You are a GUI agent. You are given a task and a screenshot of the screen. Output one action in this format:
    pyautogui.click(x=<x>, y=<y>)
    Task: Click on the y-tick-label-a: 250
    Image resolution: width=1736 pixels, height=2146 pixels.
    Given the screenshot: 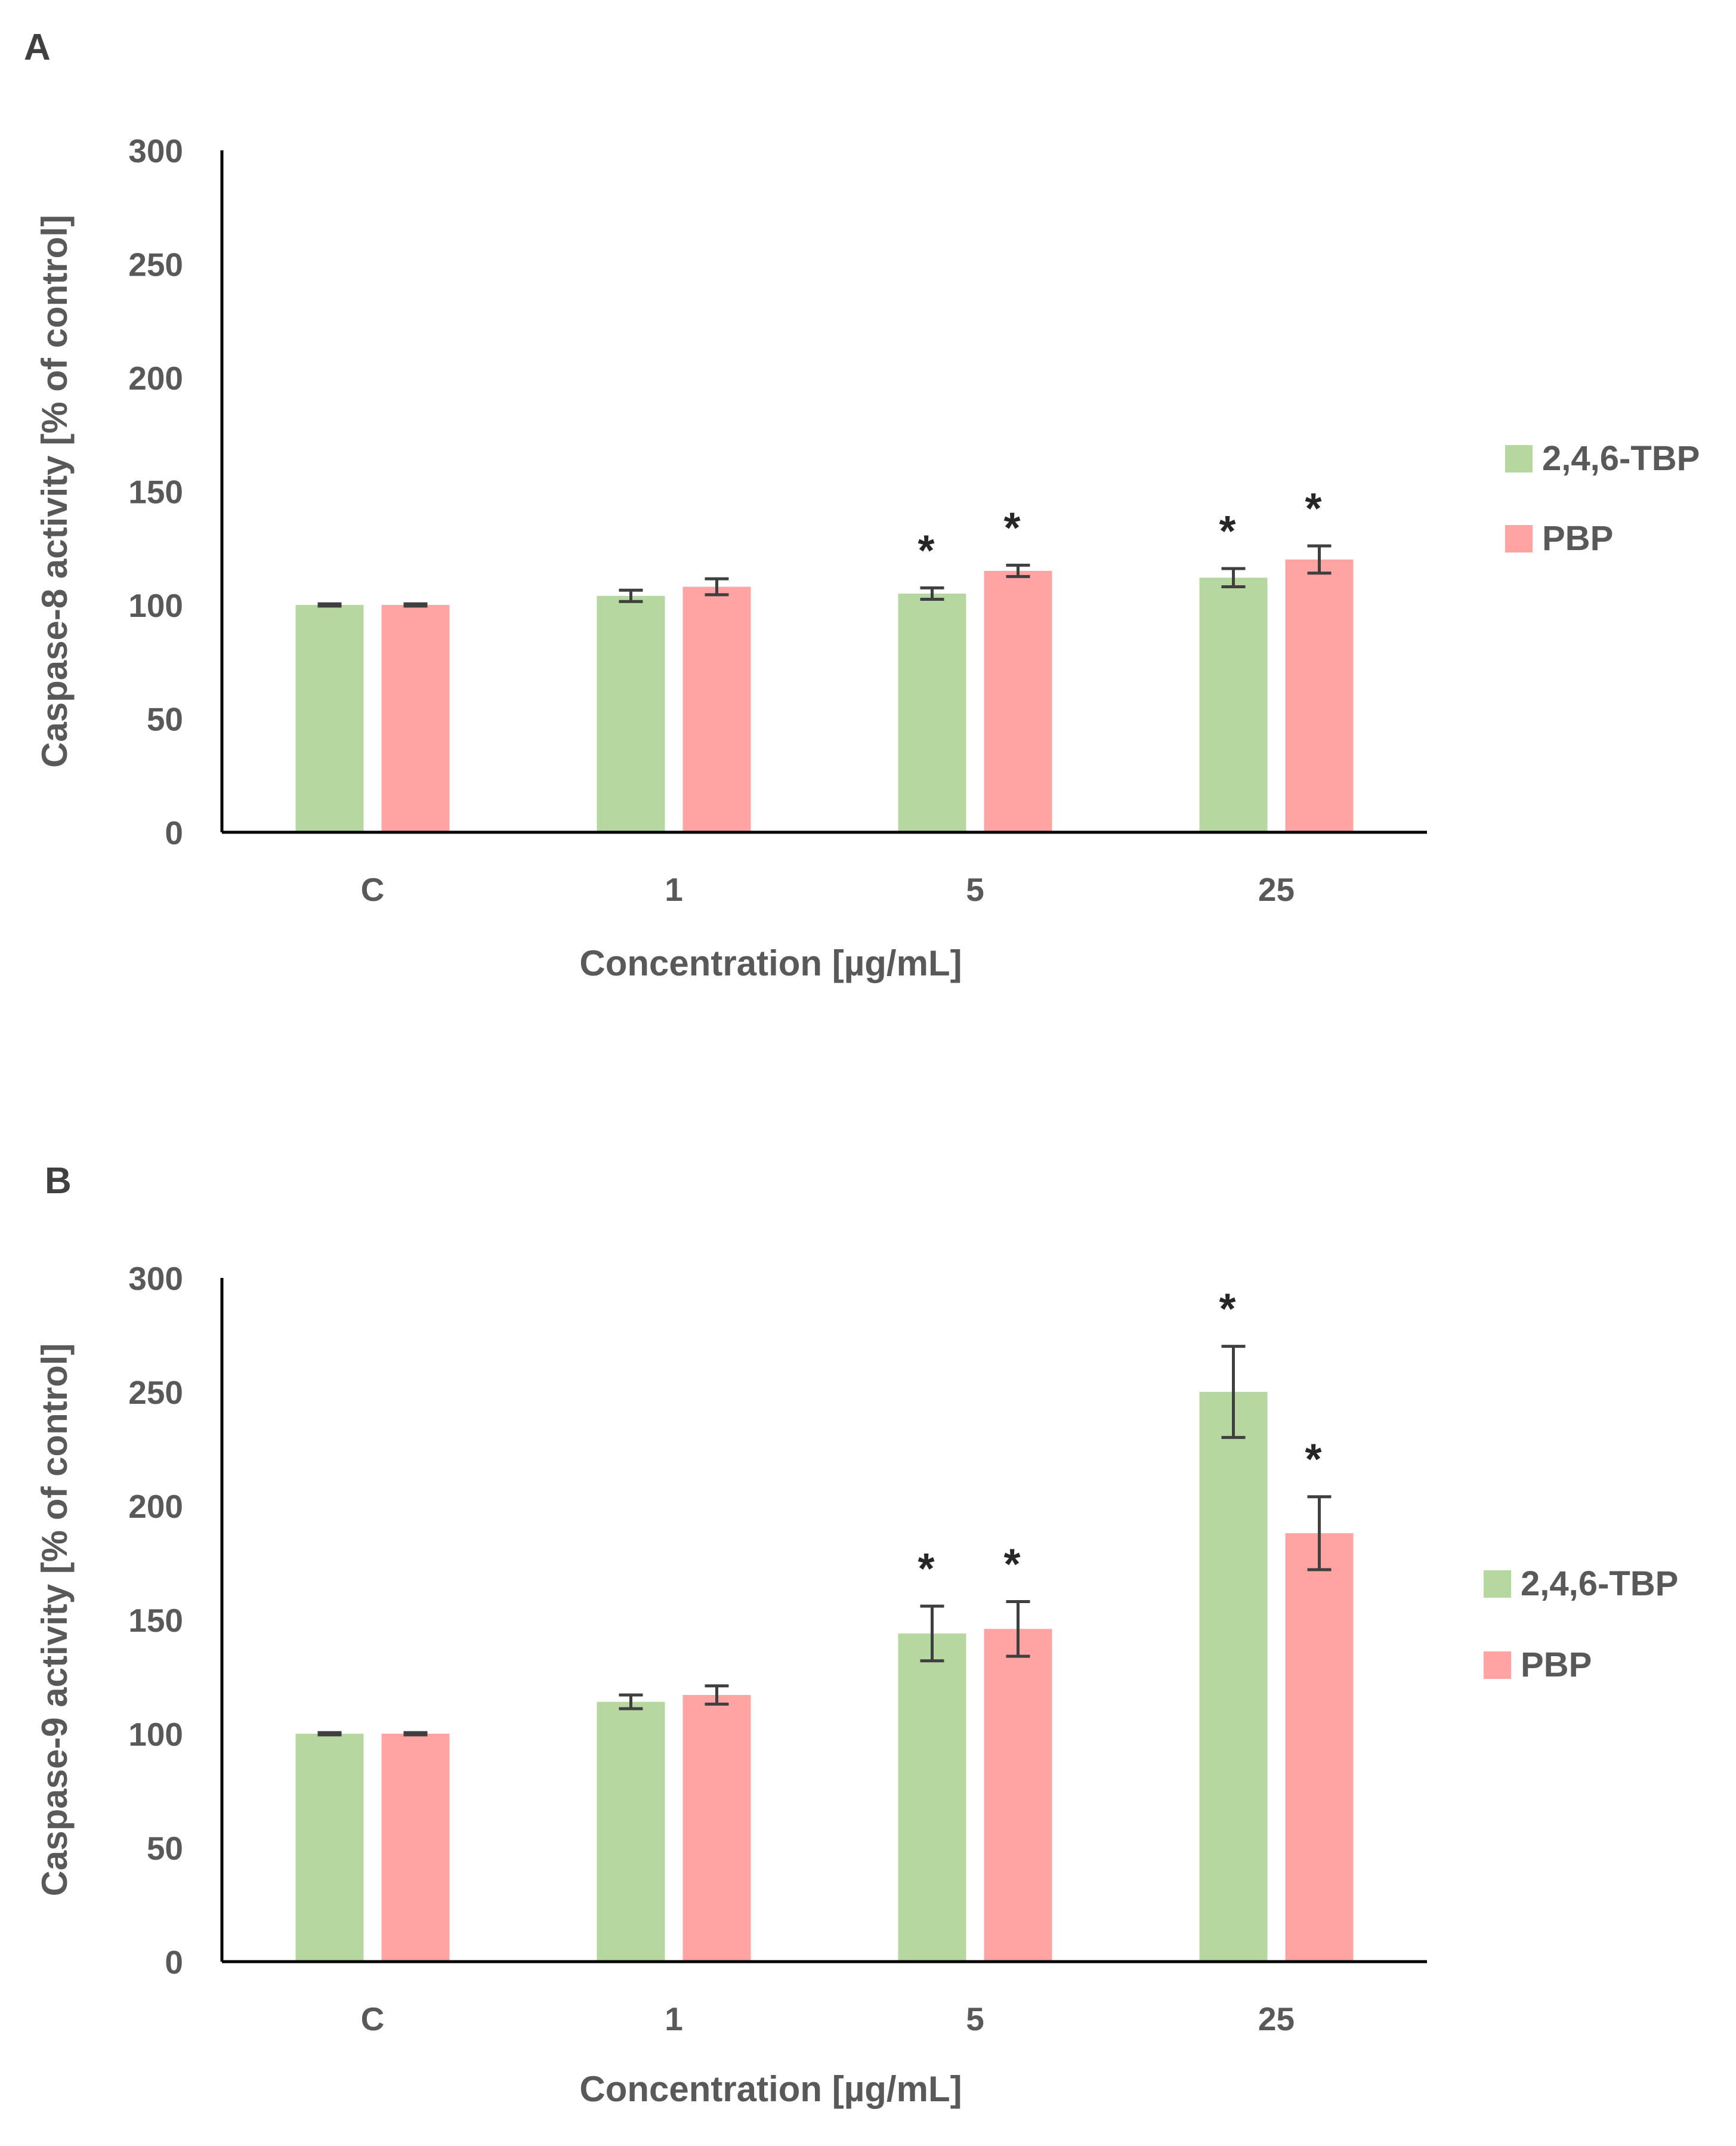 What is the action you would take?
    pyautogui.click(x=156, y=264)
    